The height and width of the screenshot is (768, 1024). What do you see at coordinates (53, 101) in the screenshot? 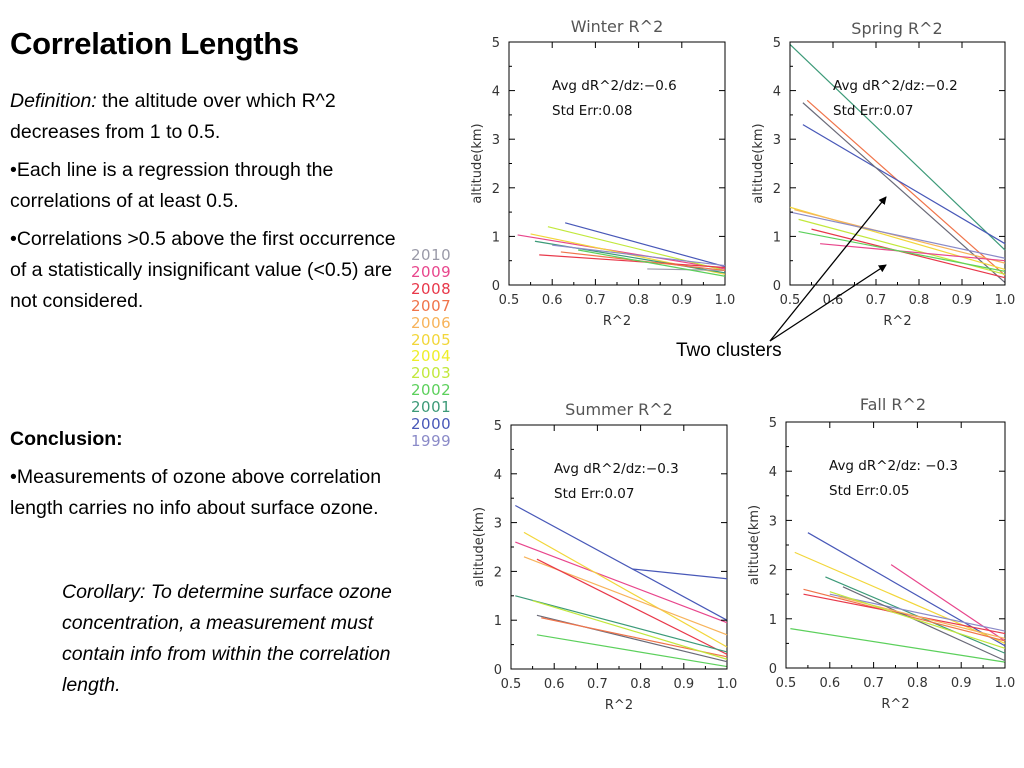
I see `definition-label: Definition:` at bounding box center [53, 101].